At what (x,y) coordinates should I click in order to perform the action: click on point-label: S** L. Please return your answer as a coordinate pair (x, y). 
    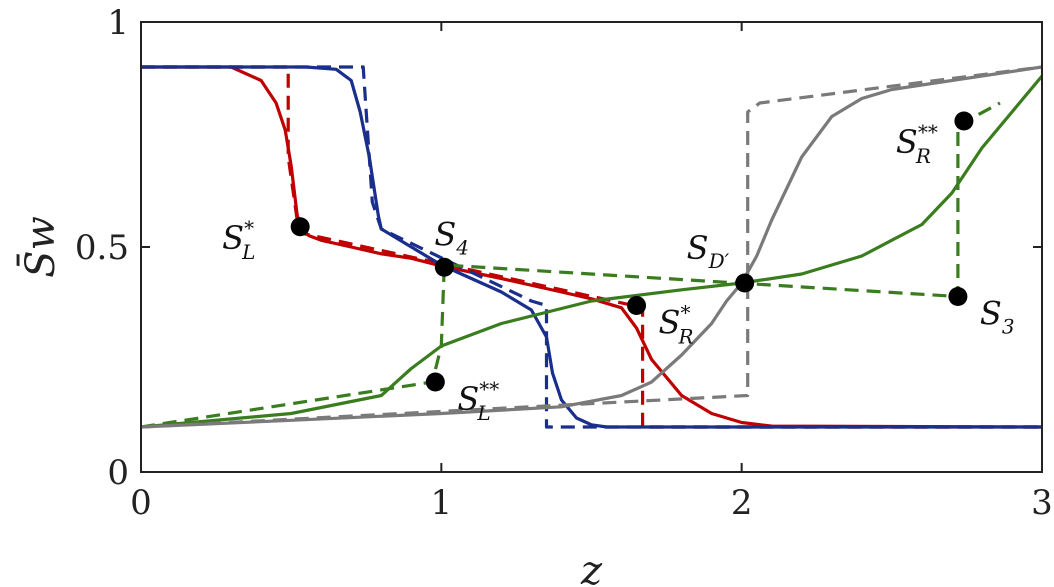
    Looking at the image, I should click on (478, 401).